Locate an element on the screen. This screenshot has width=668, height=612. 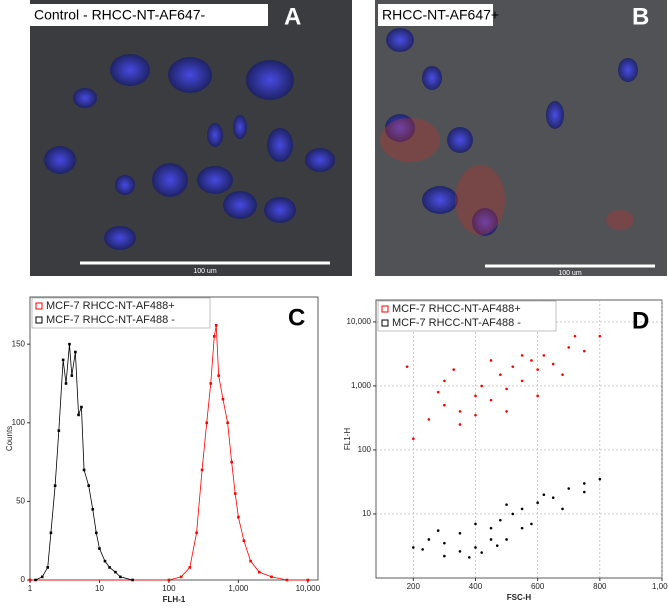
x-tick-label: 10,000 is located at coordinates (308, 588).